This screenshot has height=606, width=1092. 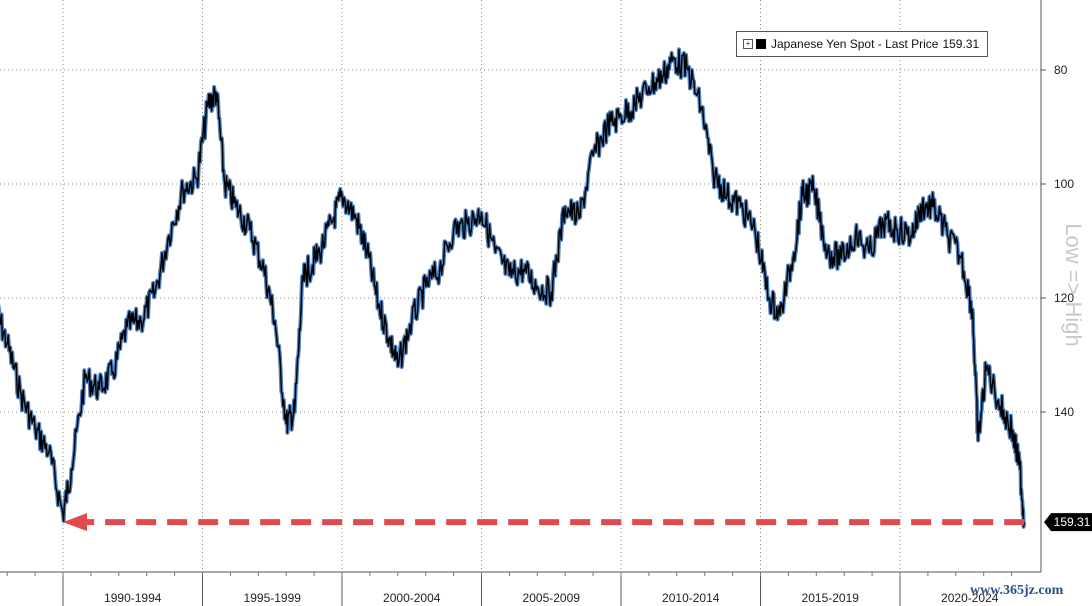 I want to click on last-price-label: 159.31, so click(x=1072, y=522).